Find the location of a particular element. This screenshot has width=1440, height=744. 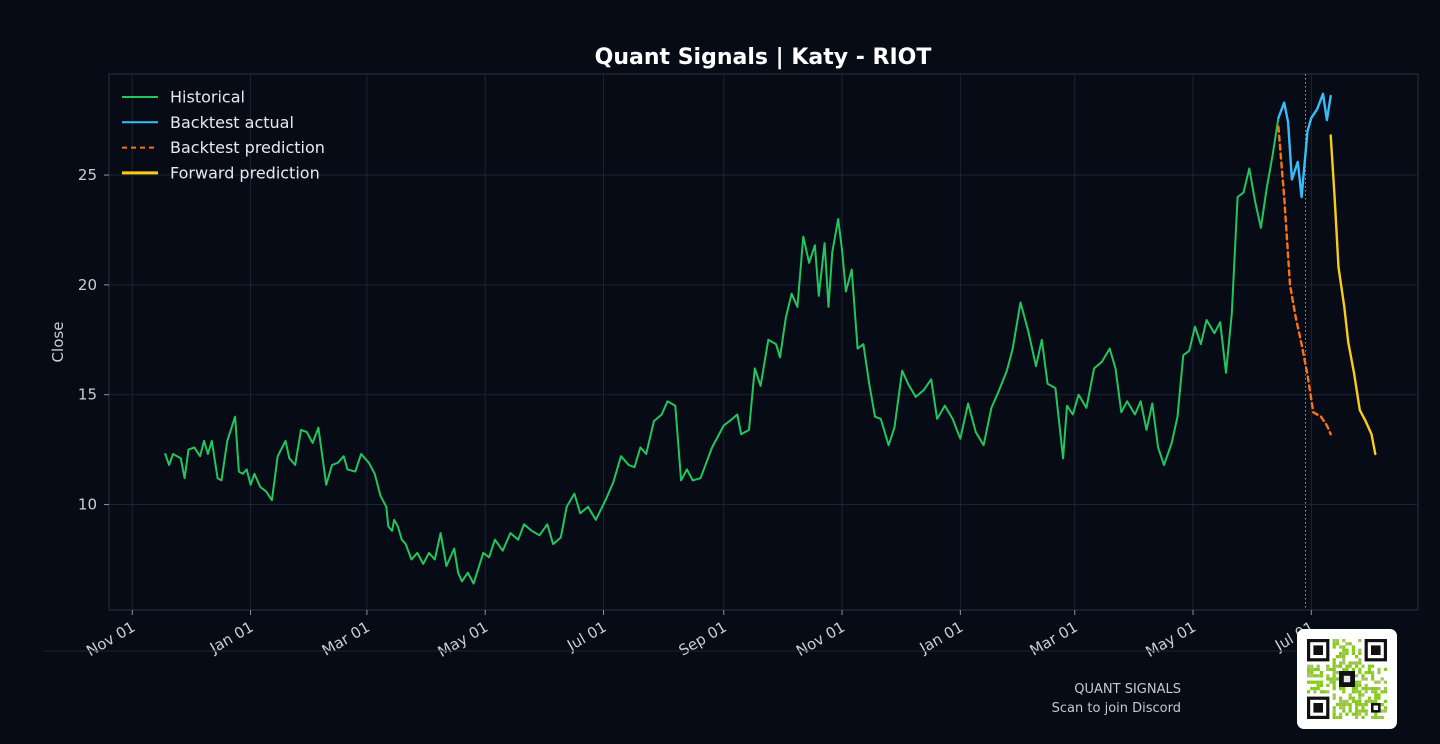

qr-center-logo-mark is located at coordinates (1347, 679).